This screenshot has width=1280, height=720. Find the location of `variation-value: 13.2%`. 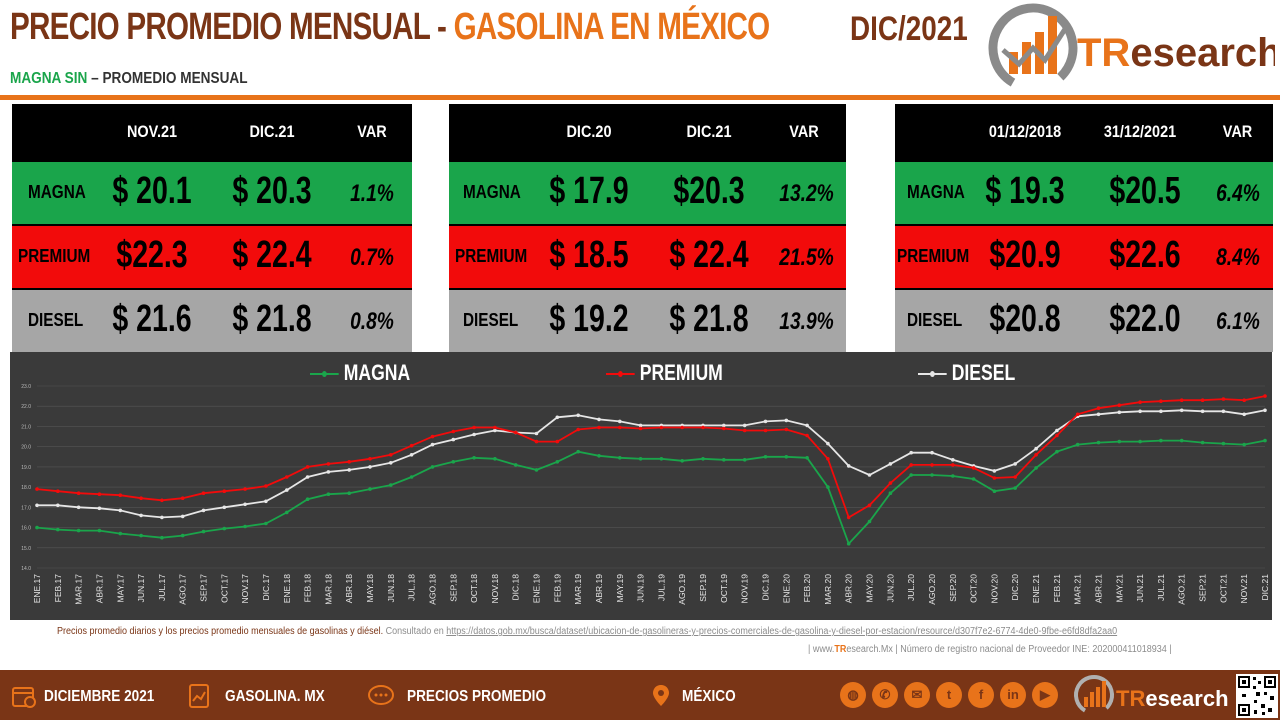

variation-value: 13.2% is located at coordinates (806, 193).